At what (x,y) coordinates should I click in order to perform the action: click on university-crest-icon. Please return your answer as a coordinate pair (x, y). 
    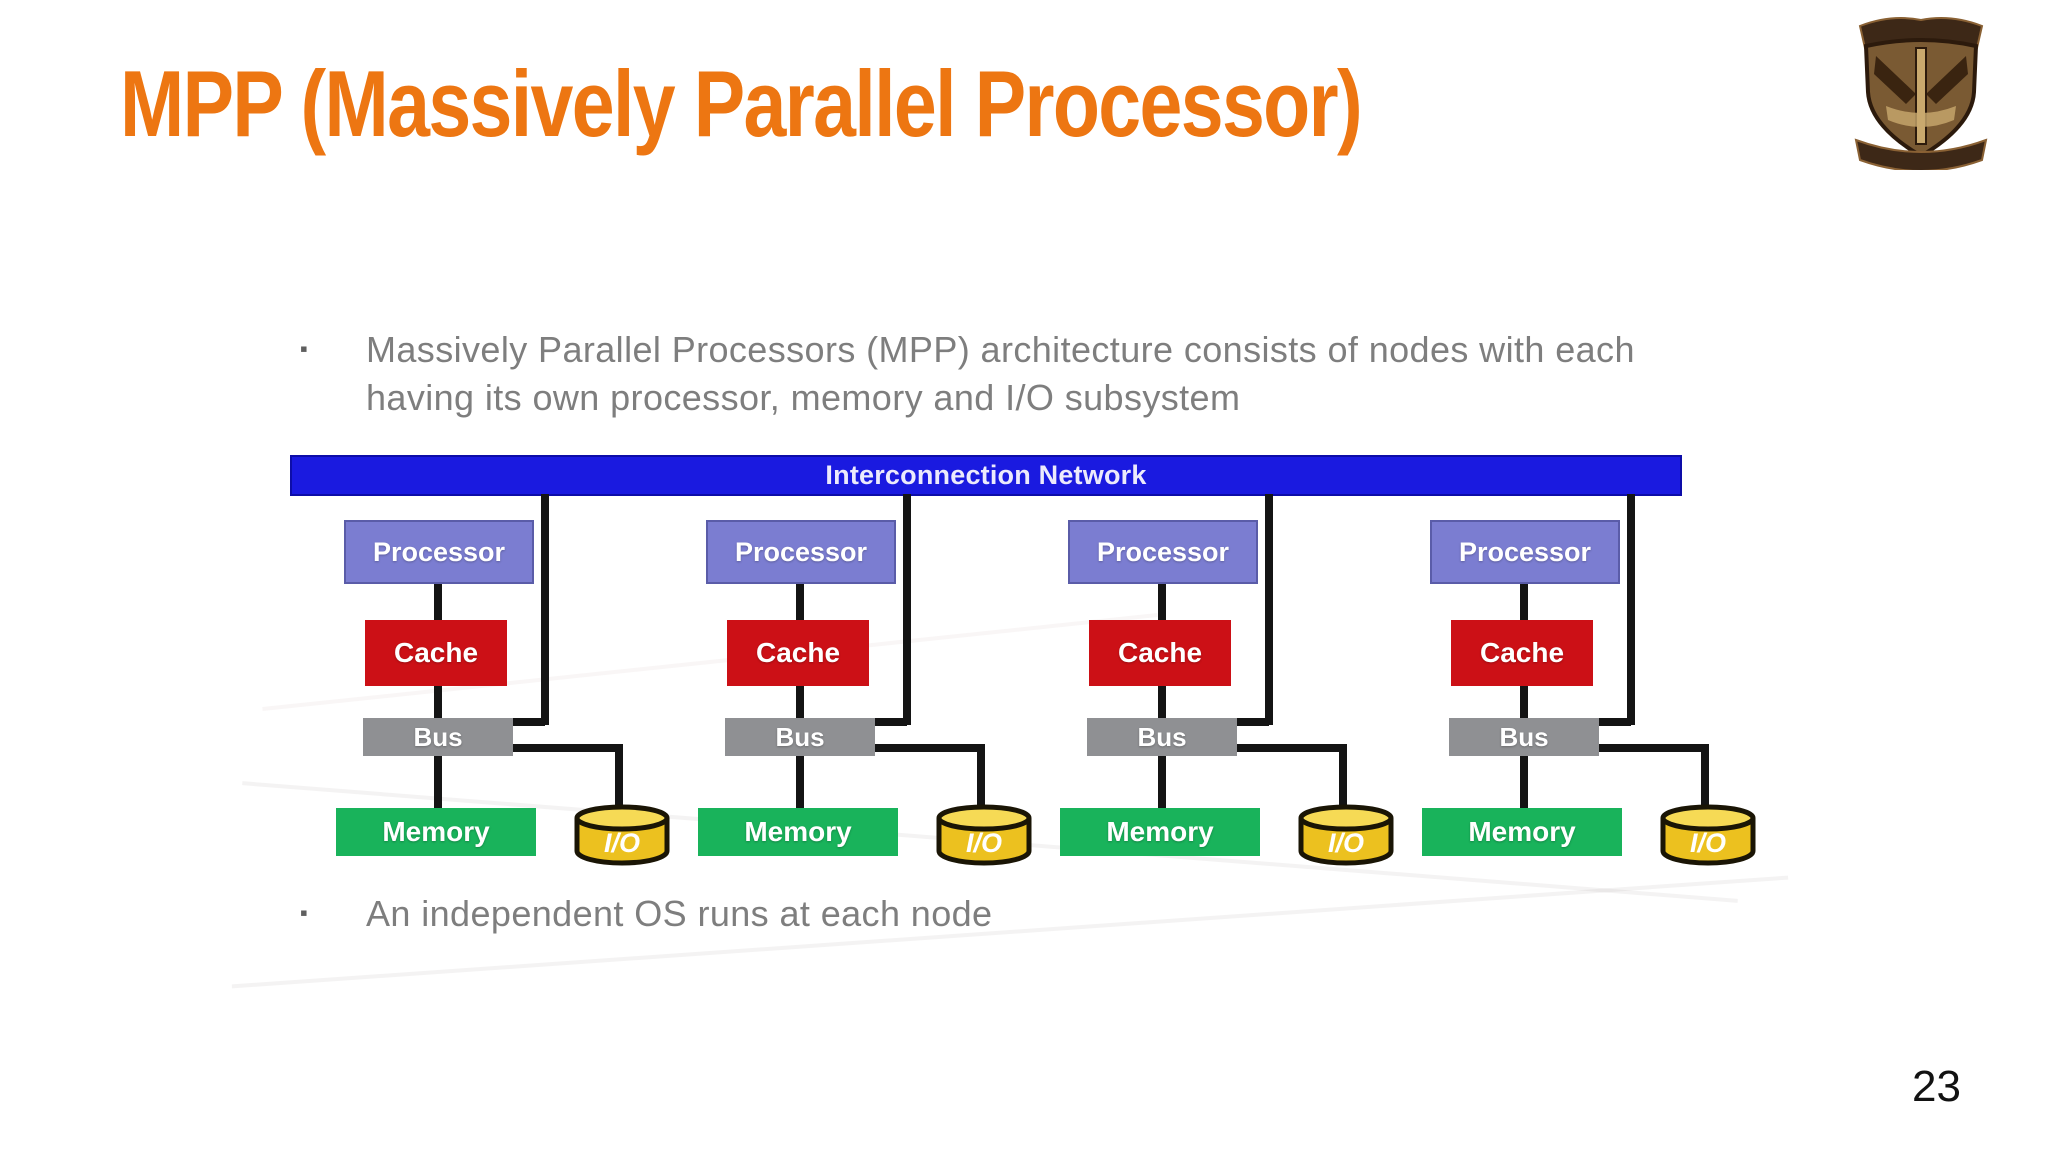
    Looking at the image, I should click on (1921, 93).